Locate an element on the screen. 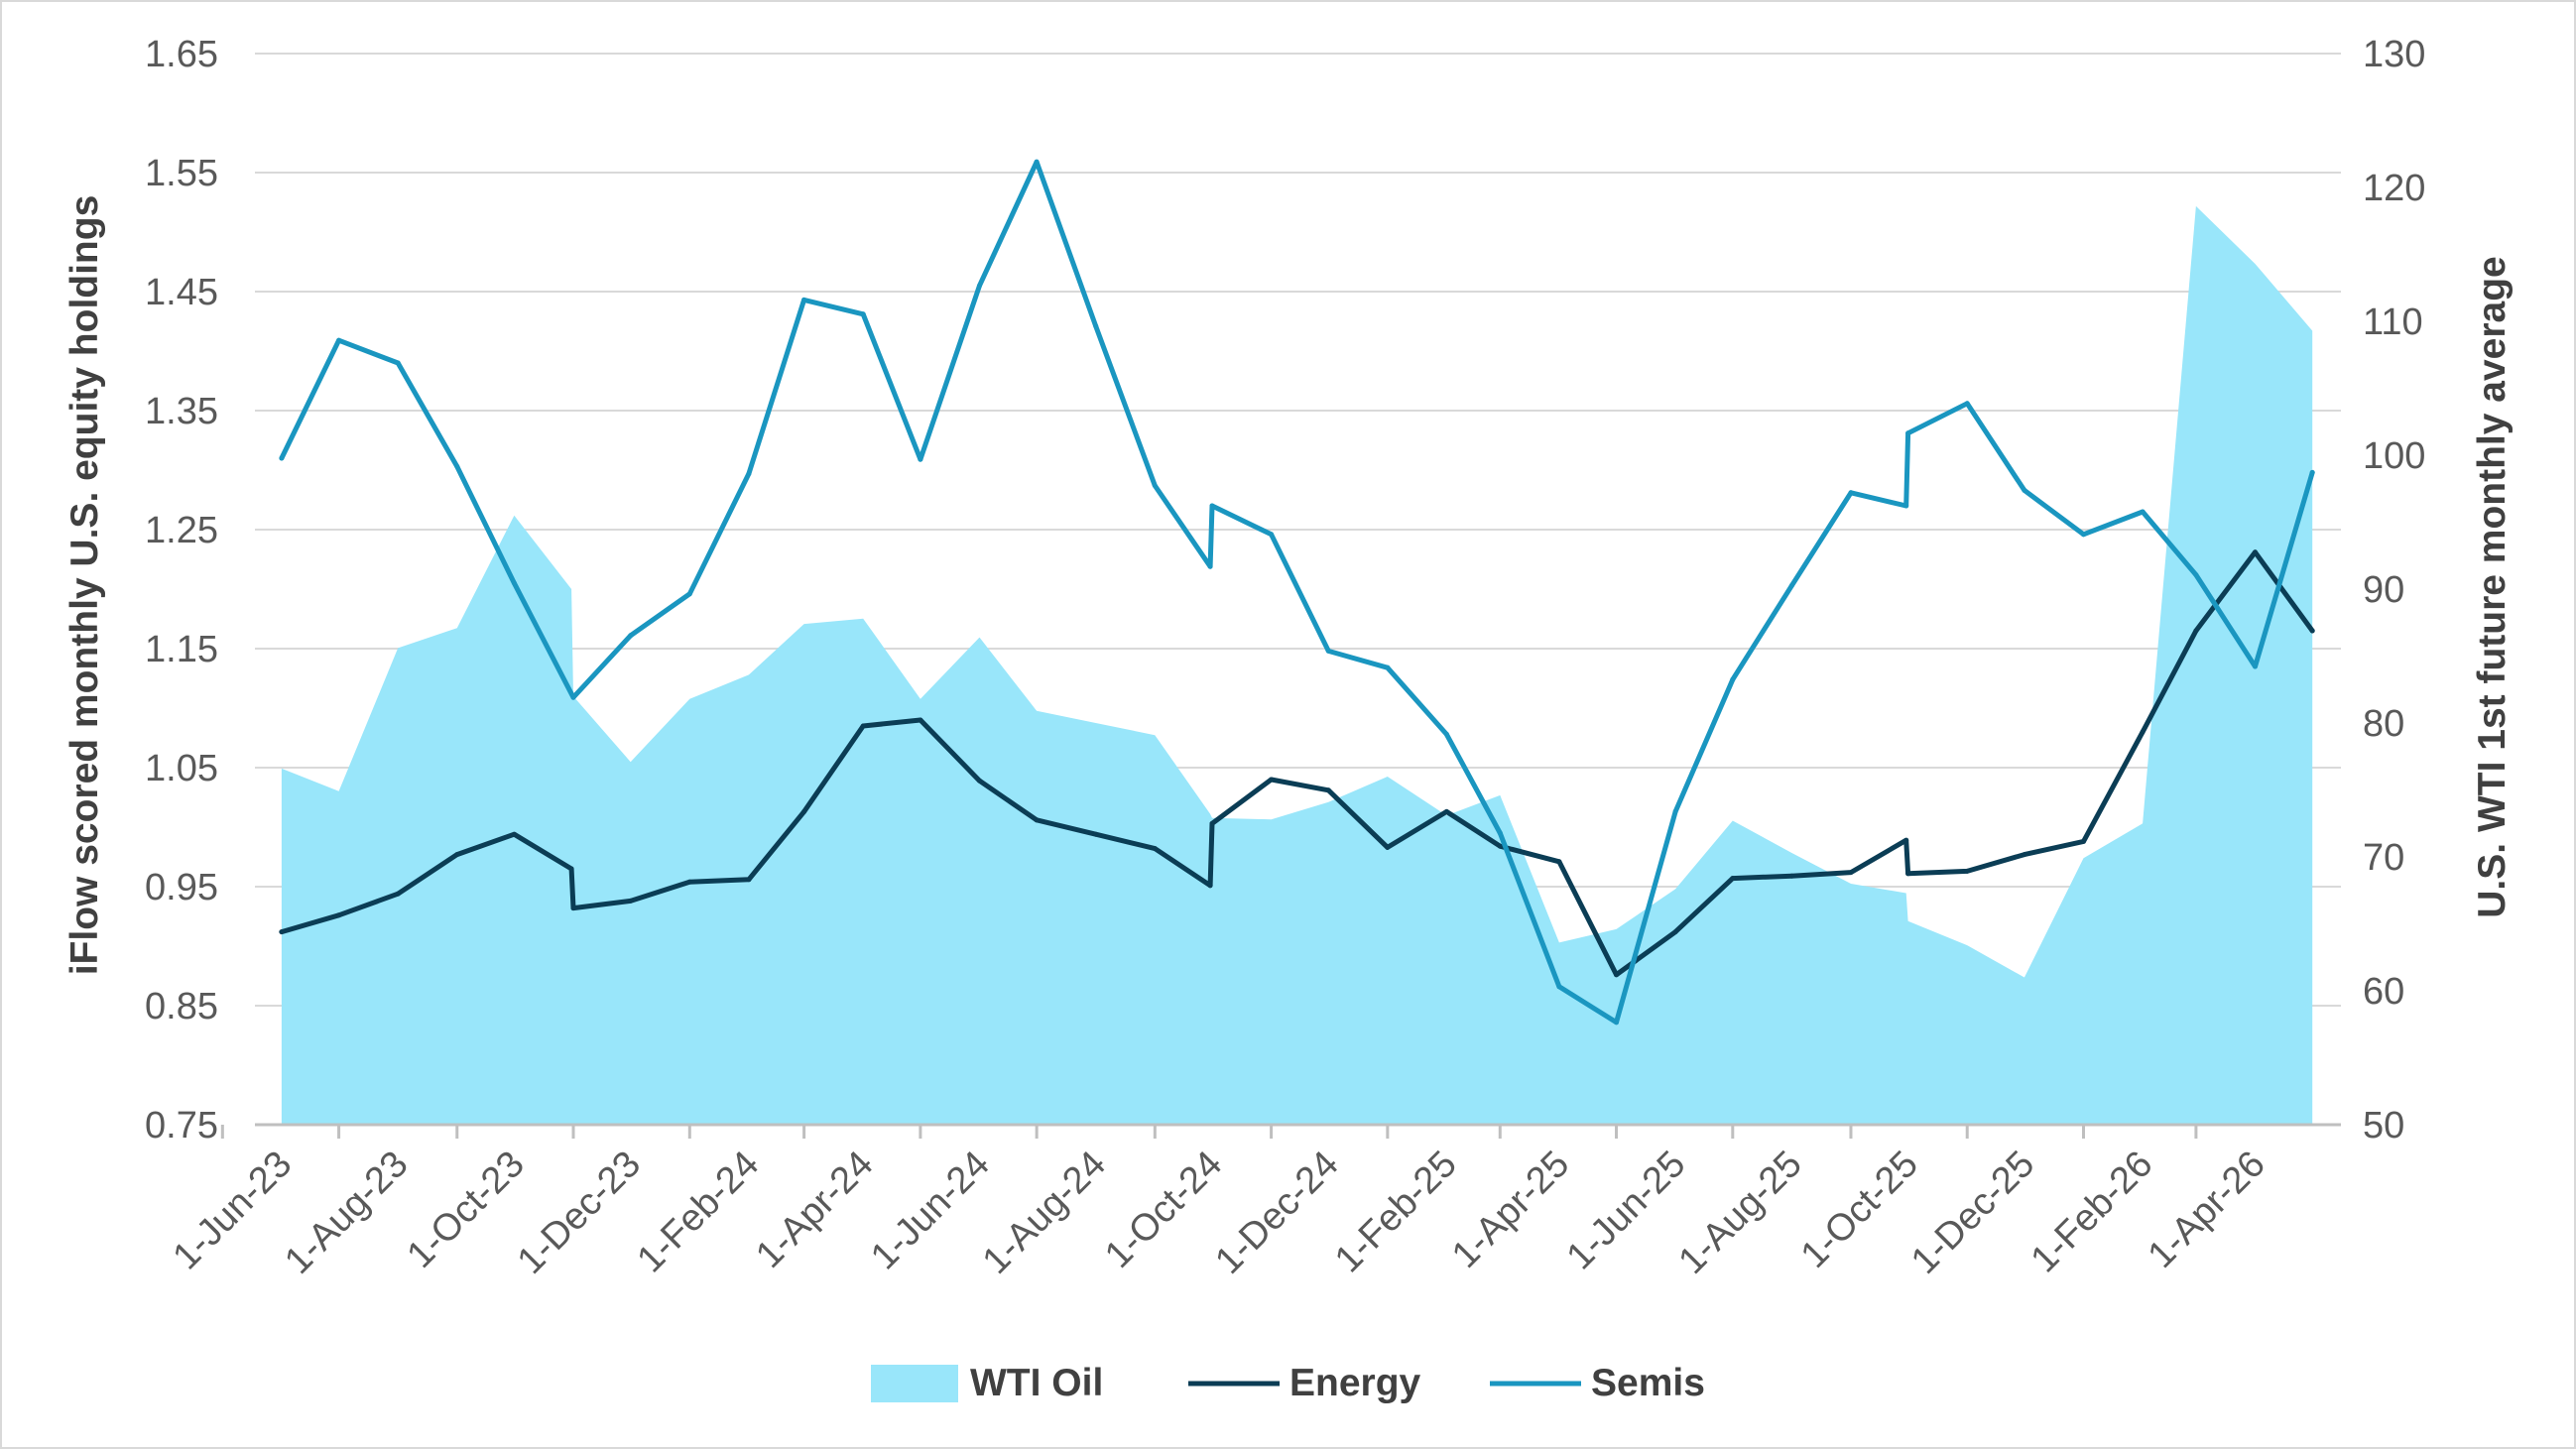  y2-axis-title: U.S. WTI 1st future monthly average is located at coordinates (2492, 586).